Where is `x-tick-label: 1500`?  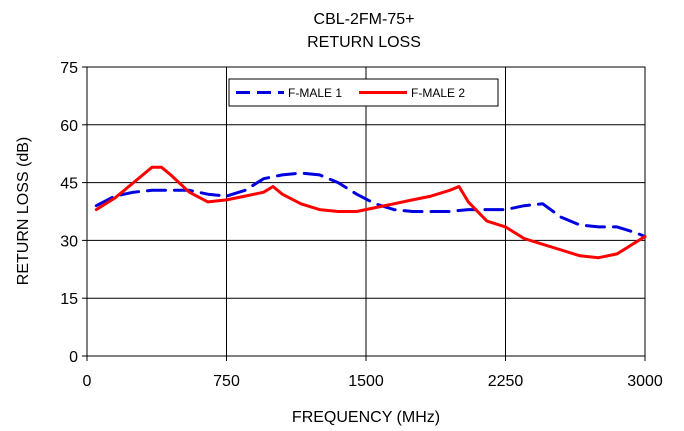
x-tick-label: 1500 is located at coordinates (366, 381).